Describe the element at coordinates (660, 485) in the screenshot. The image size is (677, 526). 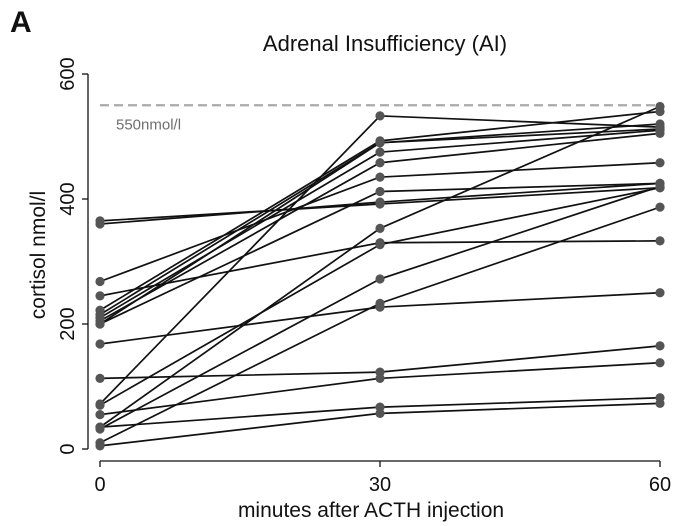
I see `x-tick-label: 60` at that location.